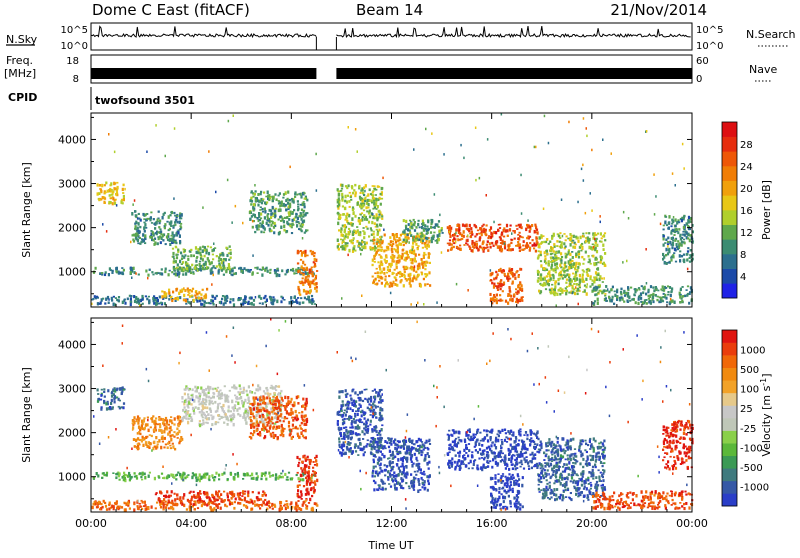 The width and height of the screenshot is (800, 558). I want to click on y-tick-label: 4000, so click(72, 139).